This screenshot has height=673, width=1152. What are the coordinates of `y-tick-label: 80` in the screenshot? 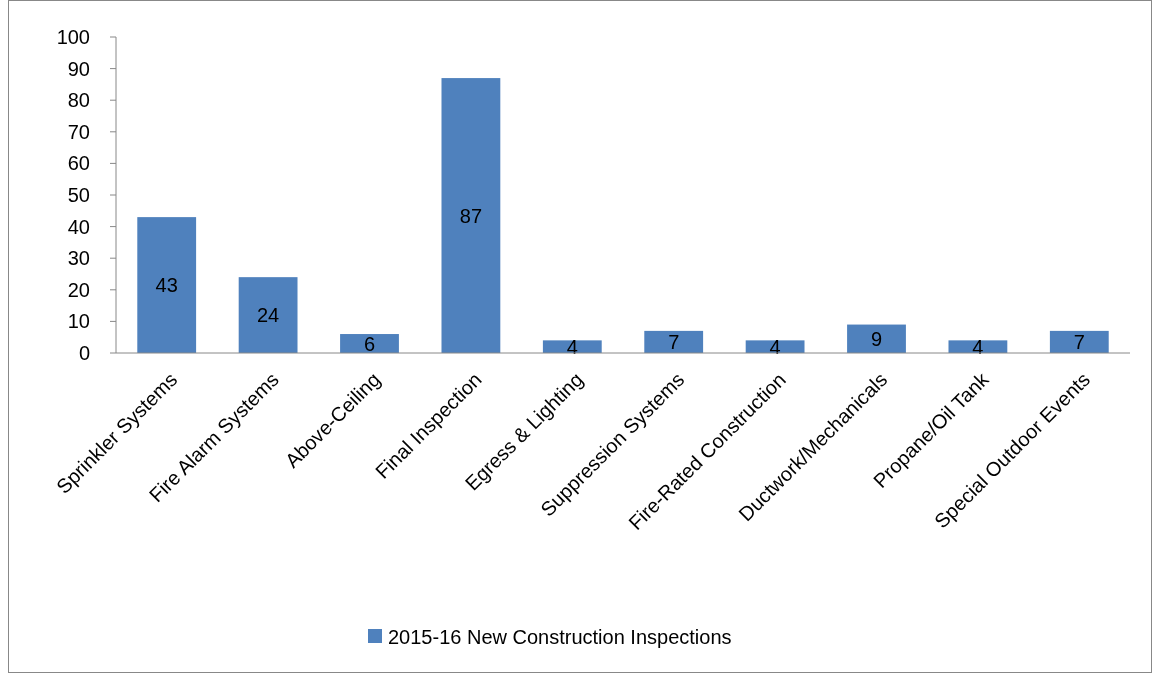 It's located at (78, 100).